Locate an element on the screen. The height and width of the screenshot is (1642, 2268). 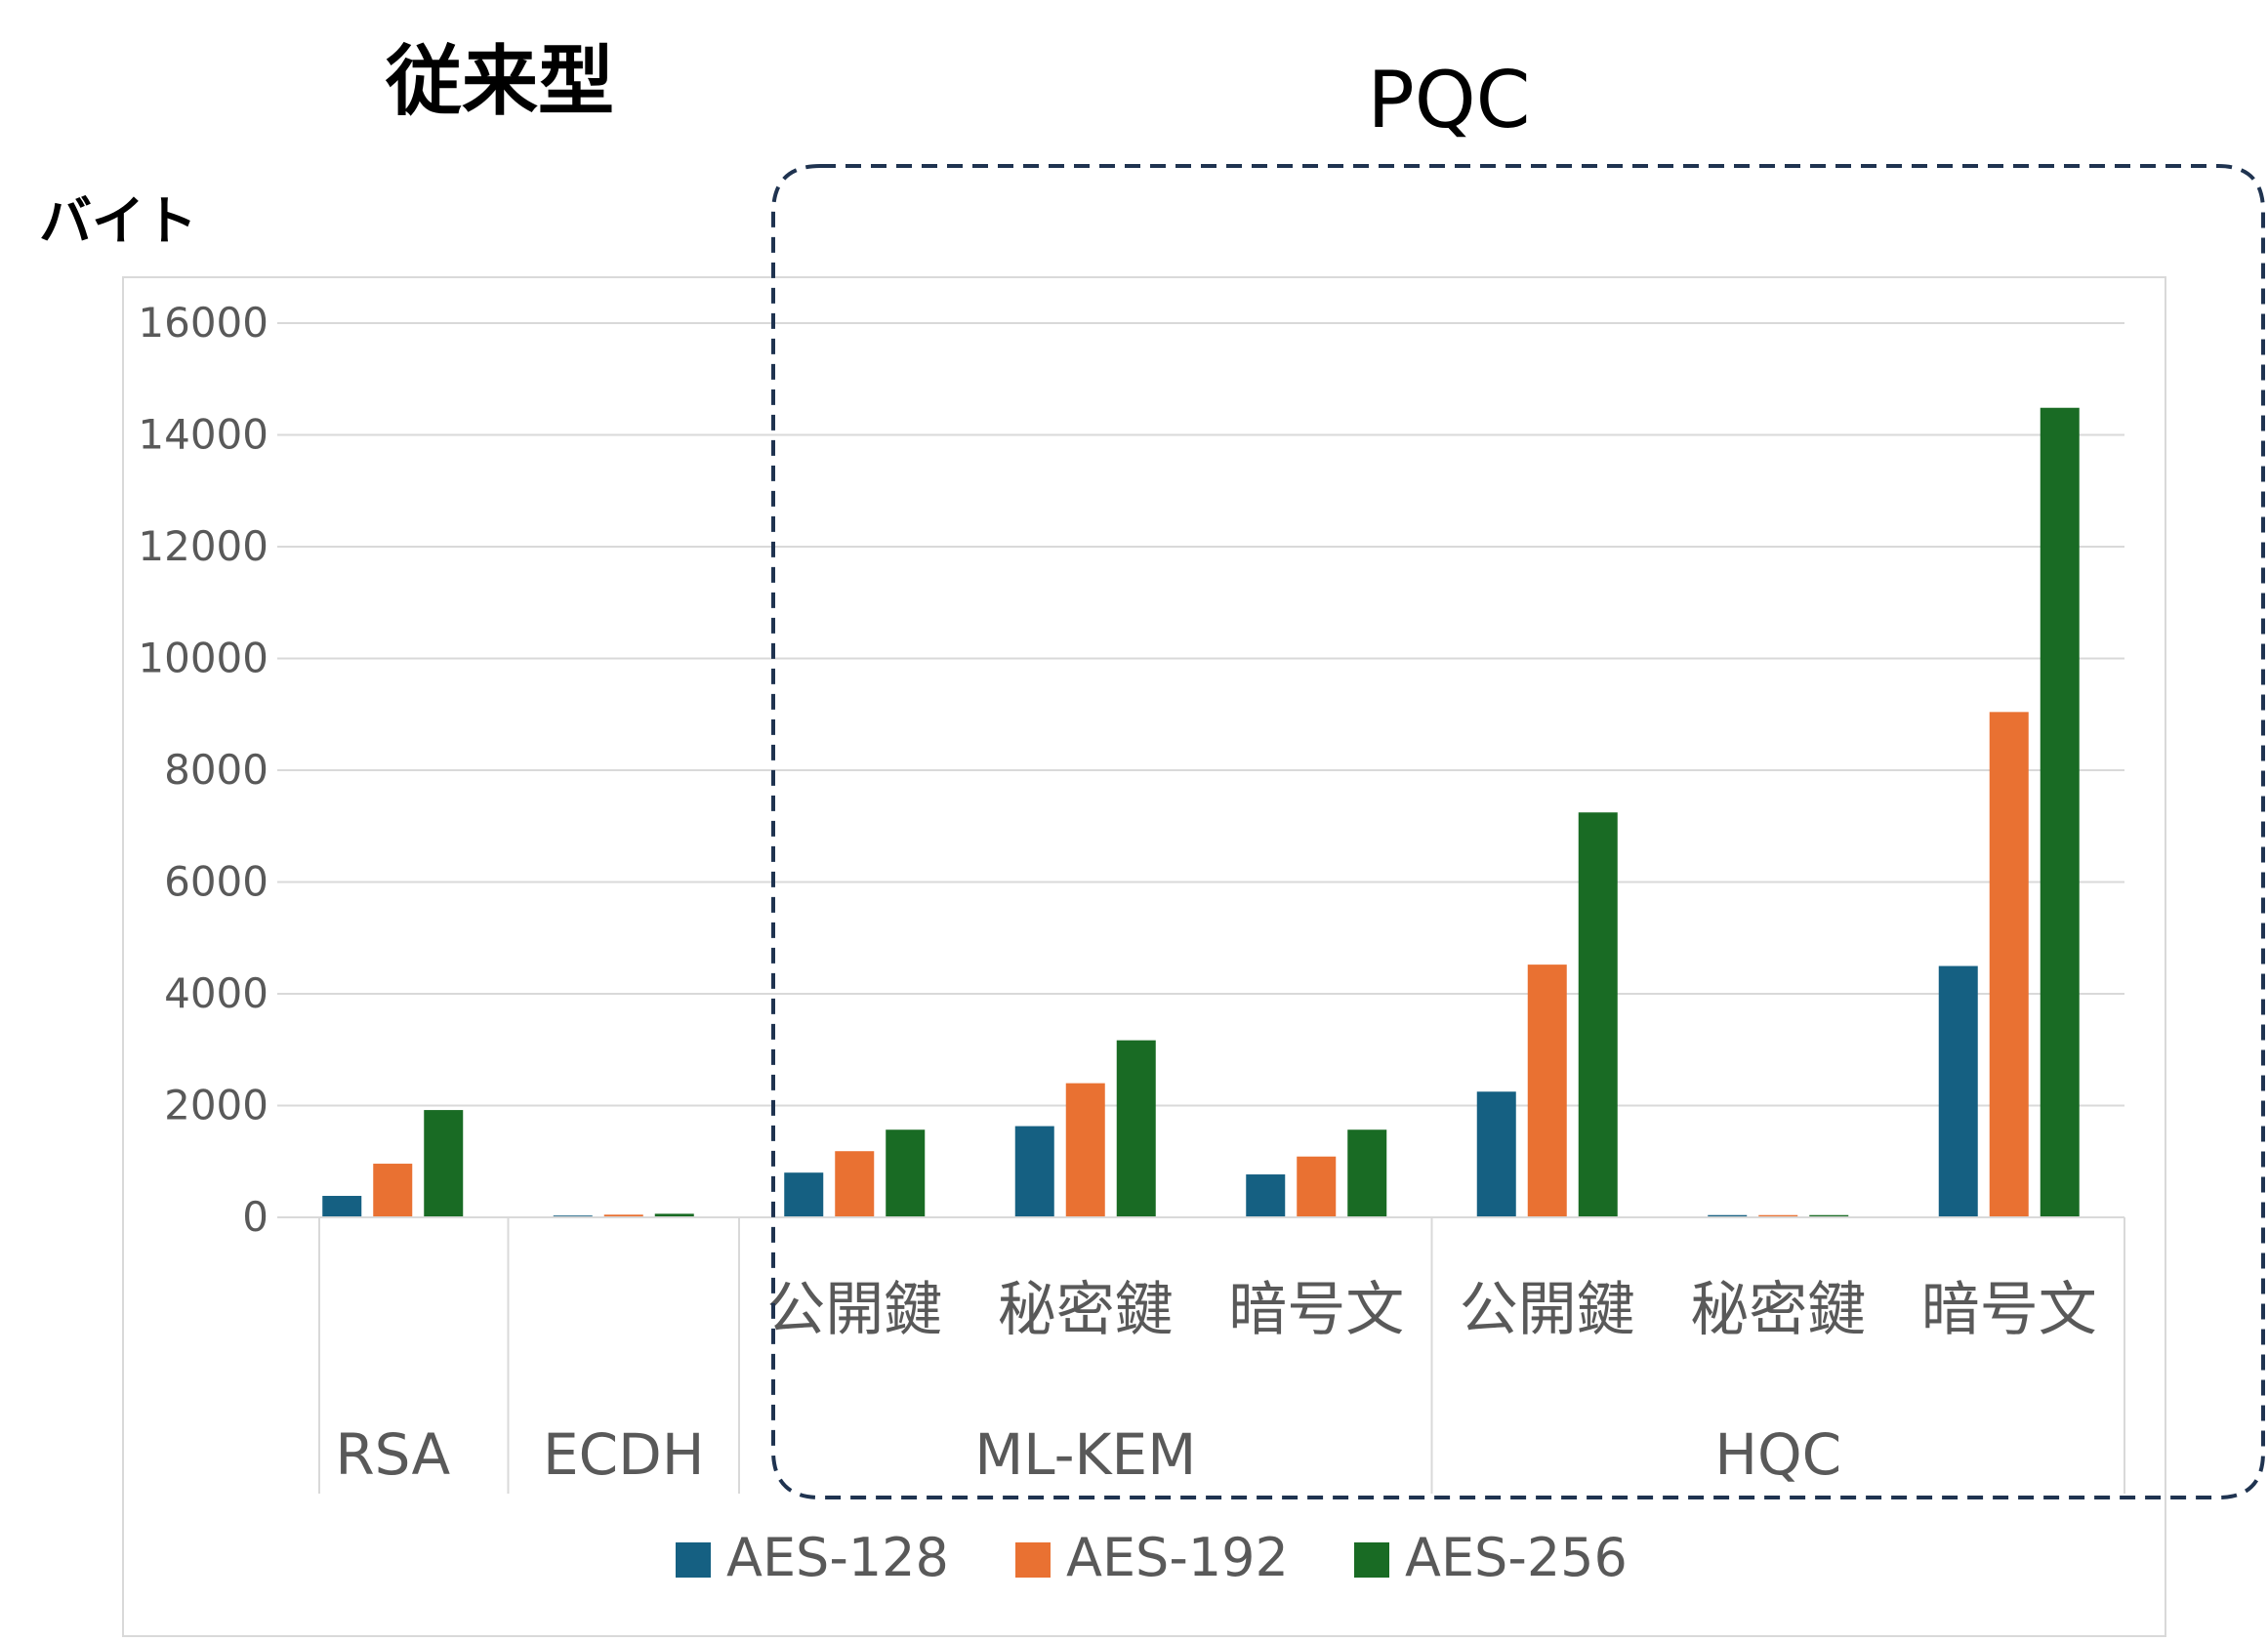
legend-label: AES-192 is located at coordinates (1178, 1557).